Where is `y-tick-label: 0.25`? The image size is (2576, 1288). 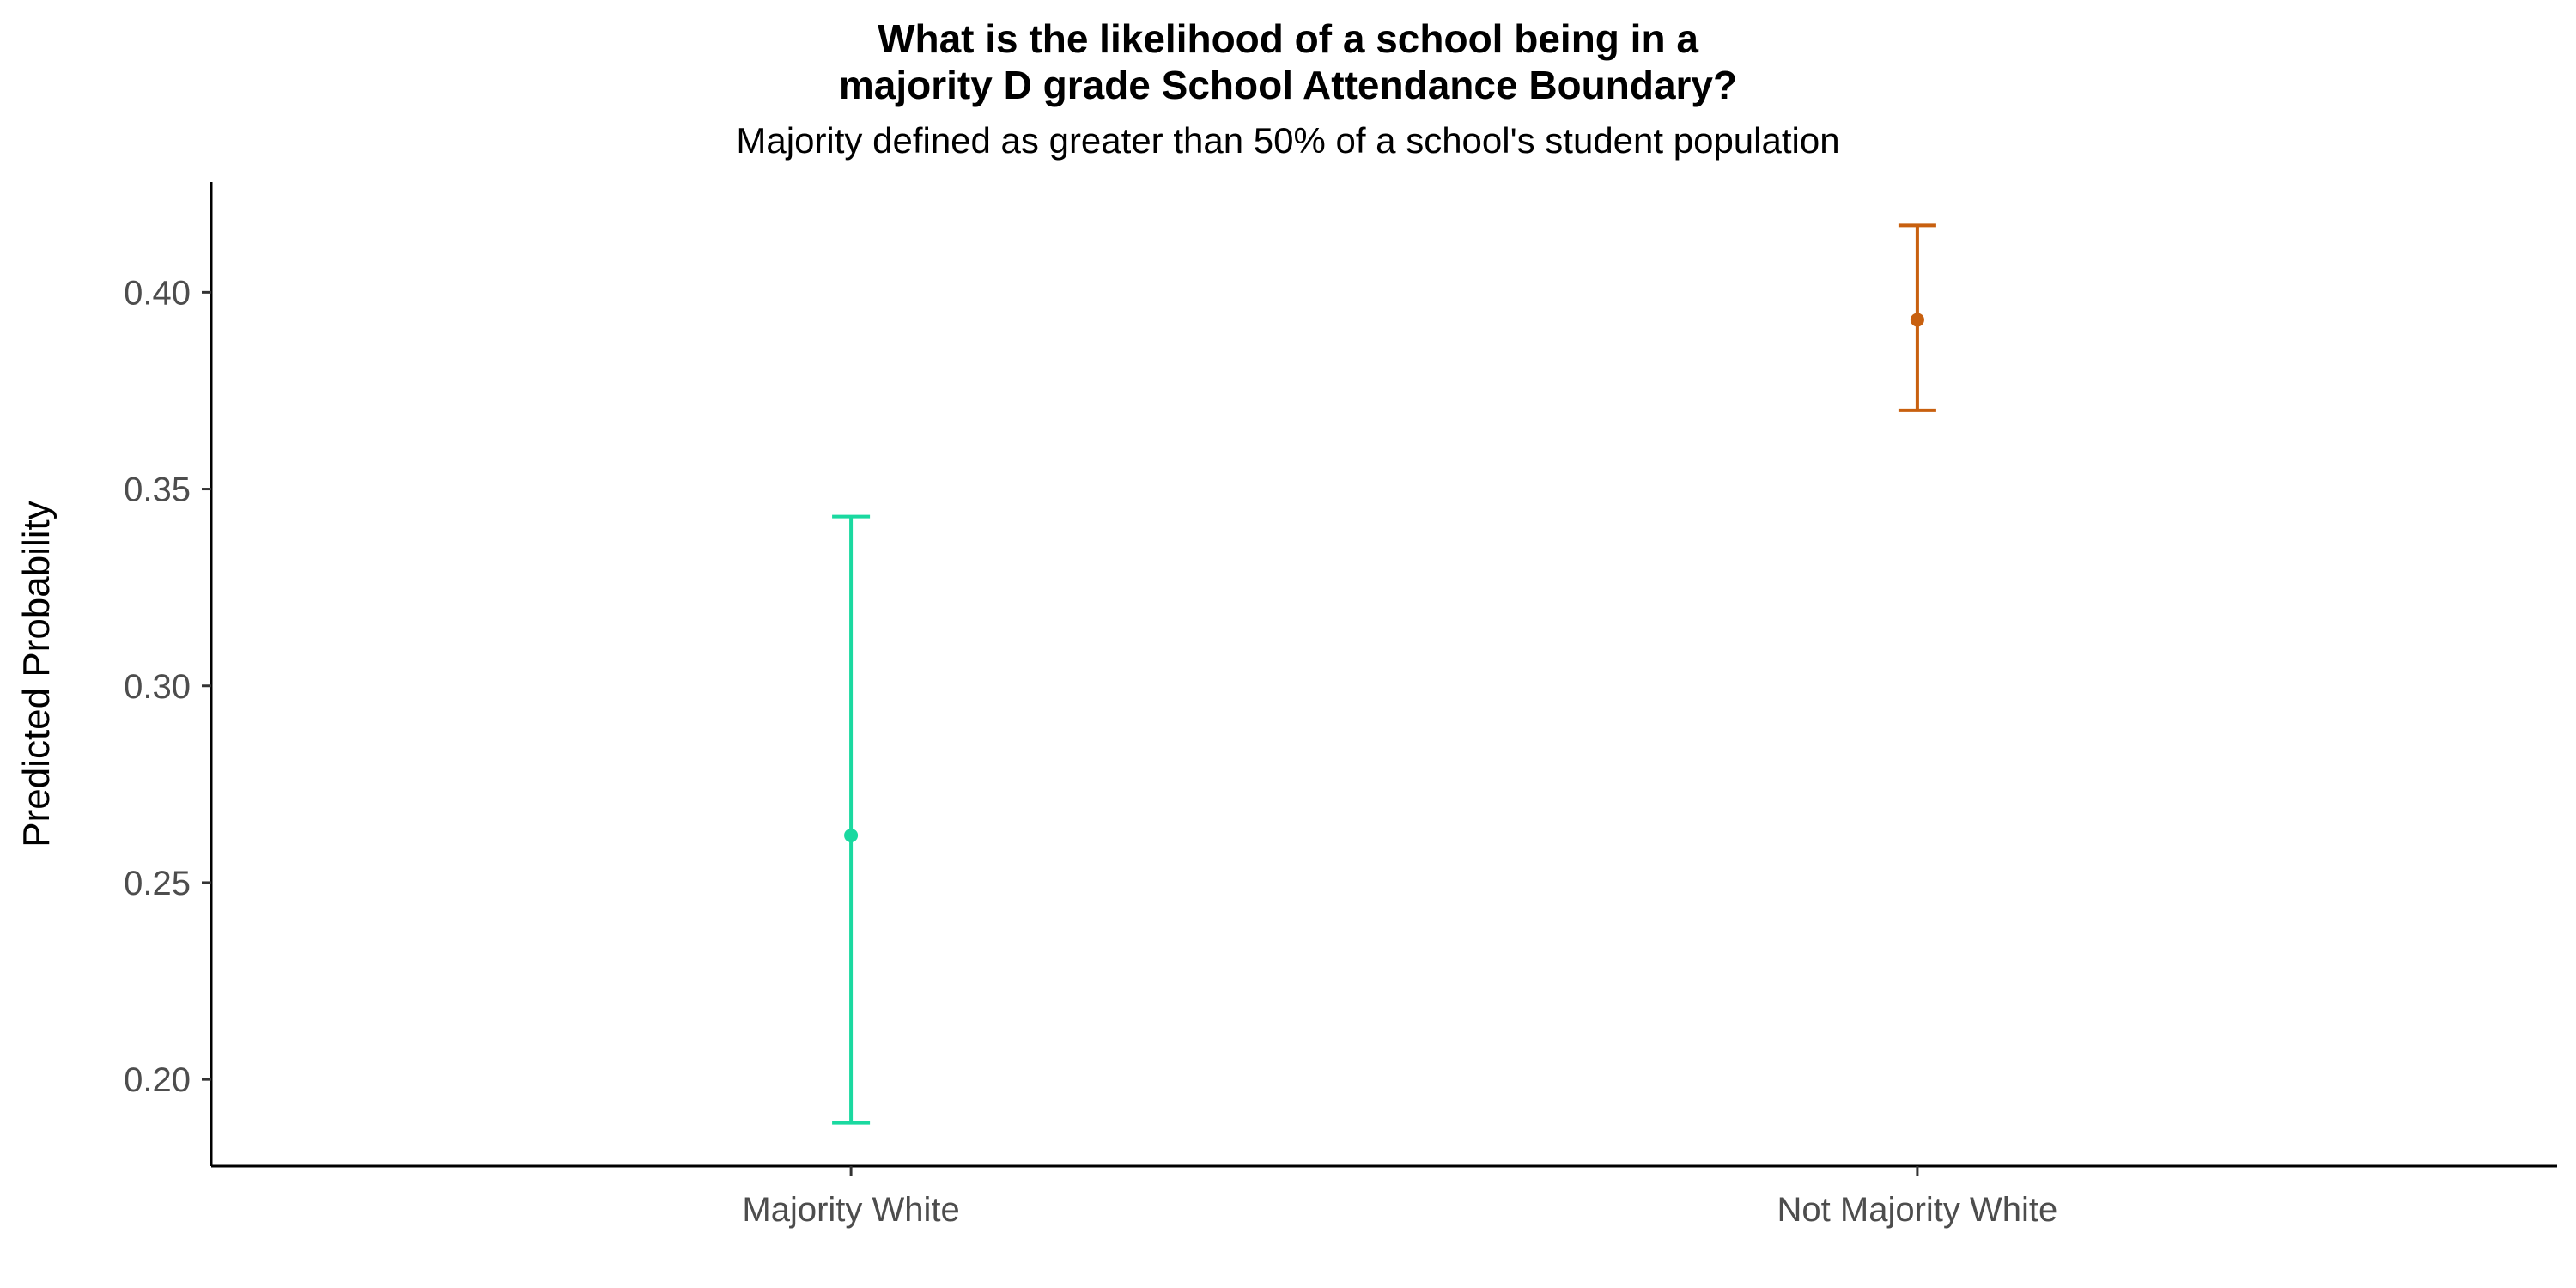 y-tick-label: 0.25 is located at coordinates (158, 884).